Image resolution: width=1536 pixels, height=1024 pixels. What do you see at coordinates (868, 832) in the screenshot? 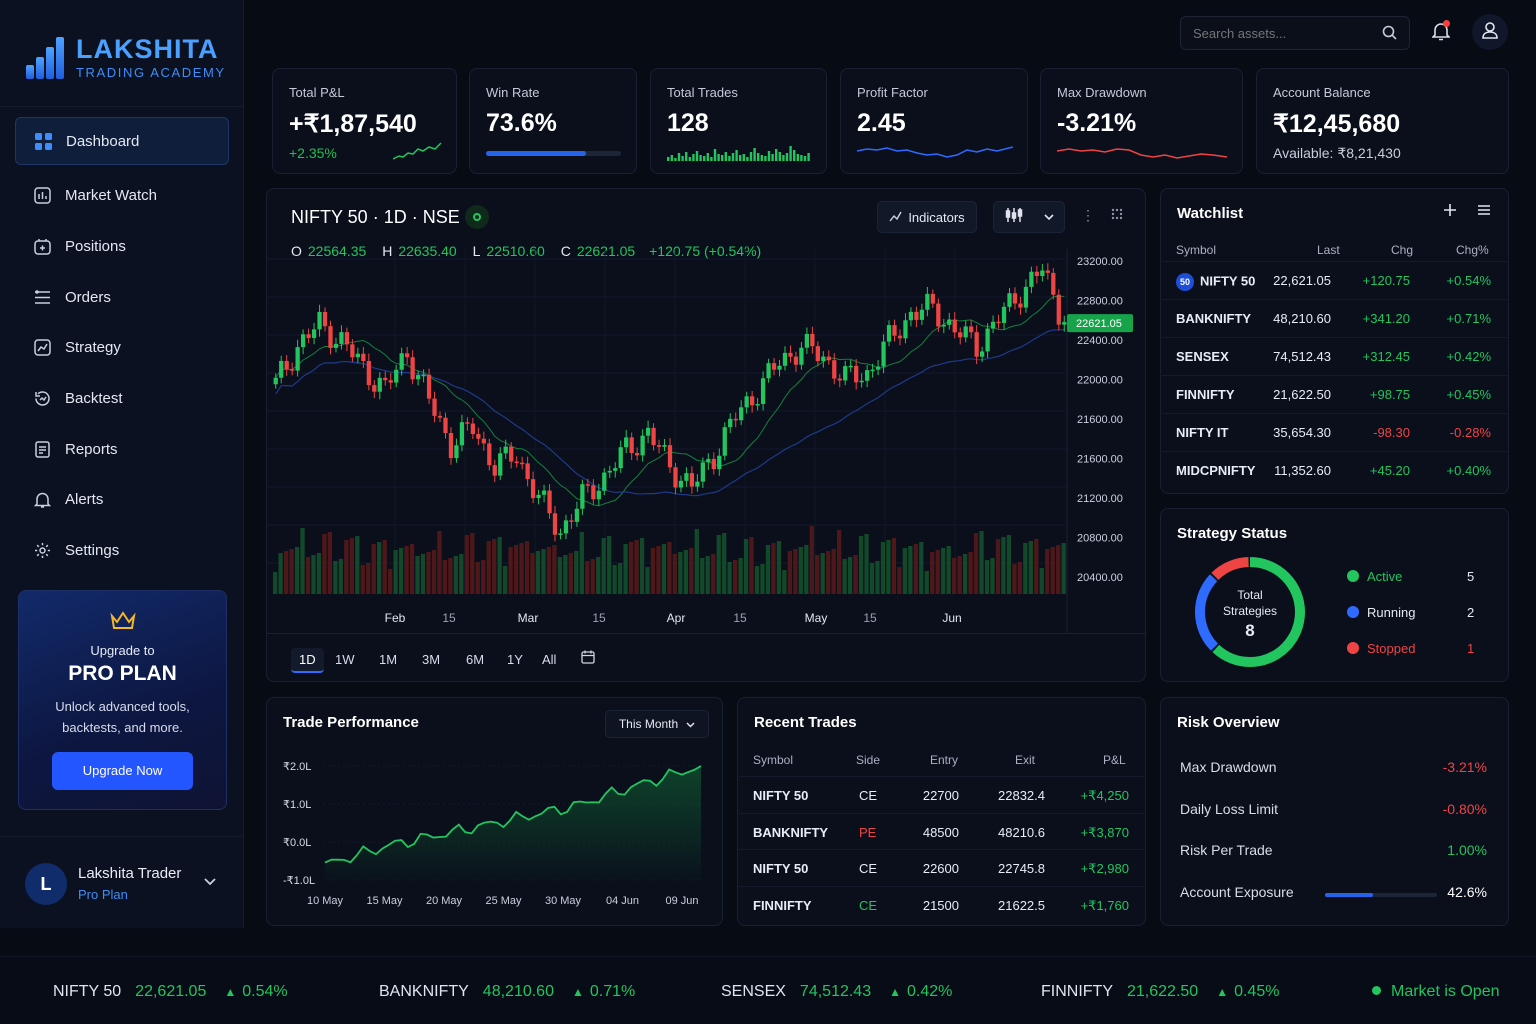
I see `trade-side: PE` at bounding box center [868, 832].